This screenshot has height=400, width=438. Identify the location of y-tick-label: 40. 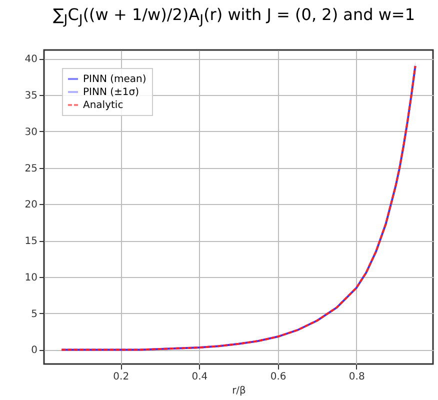
(31, 60).